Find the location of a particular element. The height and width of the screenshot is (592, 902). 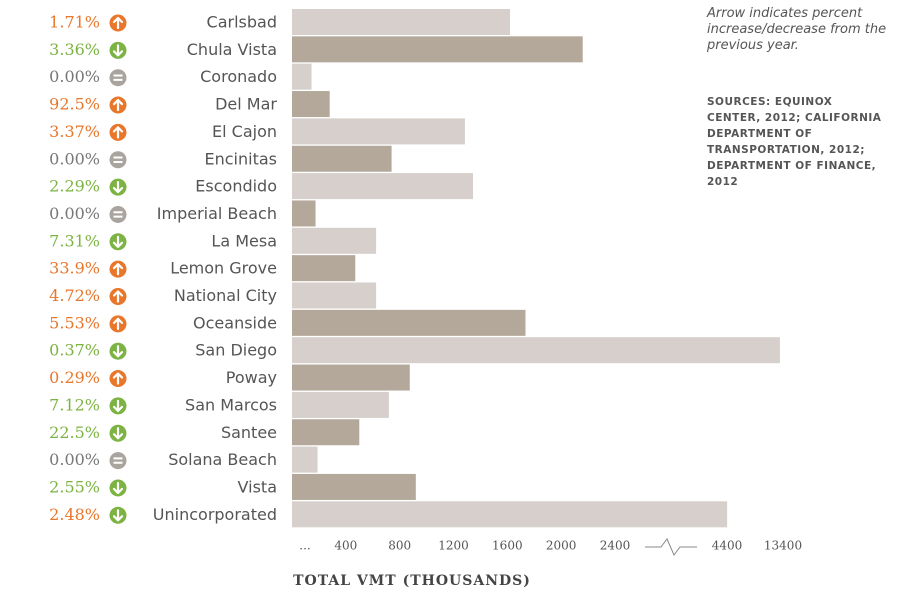

x-tick-label: 1200 is located at coordinates (453, 546).